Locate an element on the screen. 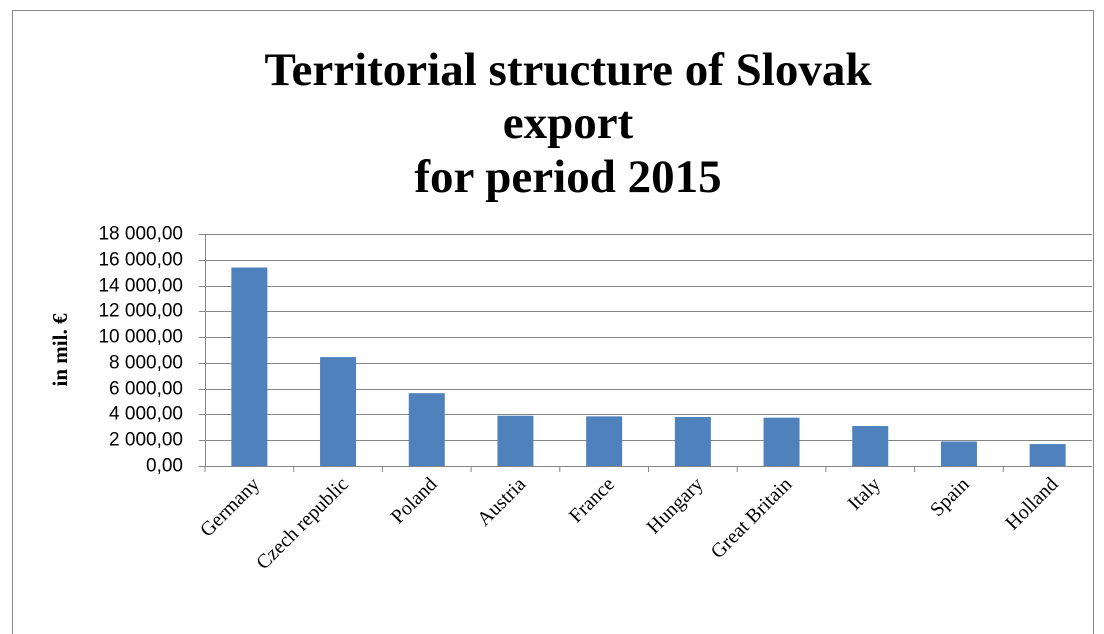 The width and height of the screenshot is (1104, 634). y-tick-label: 8 000,00 is located at coordinates (146, 363).